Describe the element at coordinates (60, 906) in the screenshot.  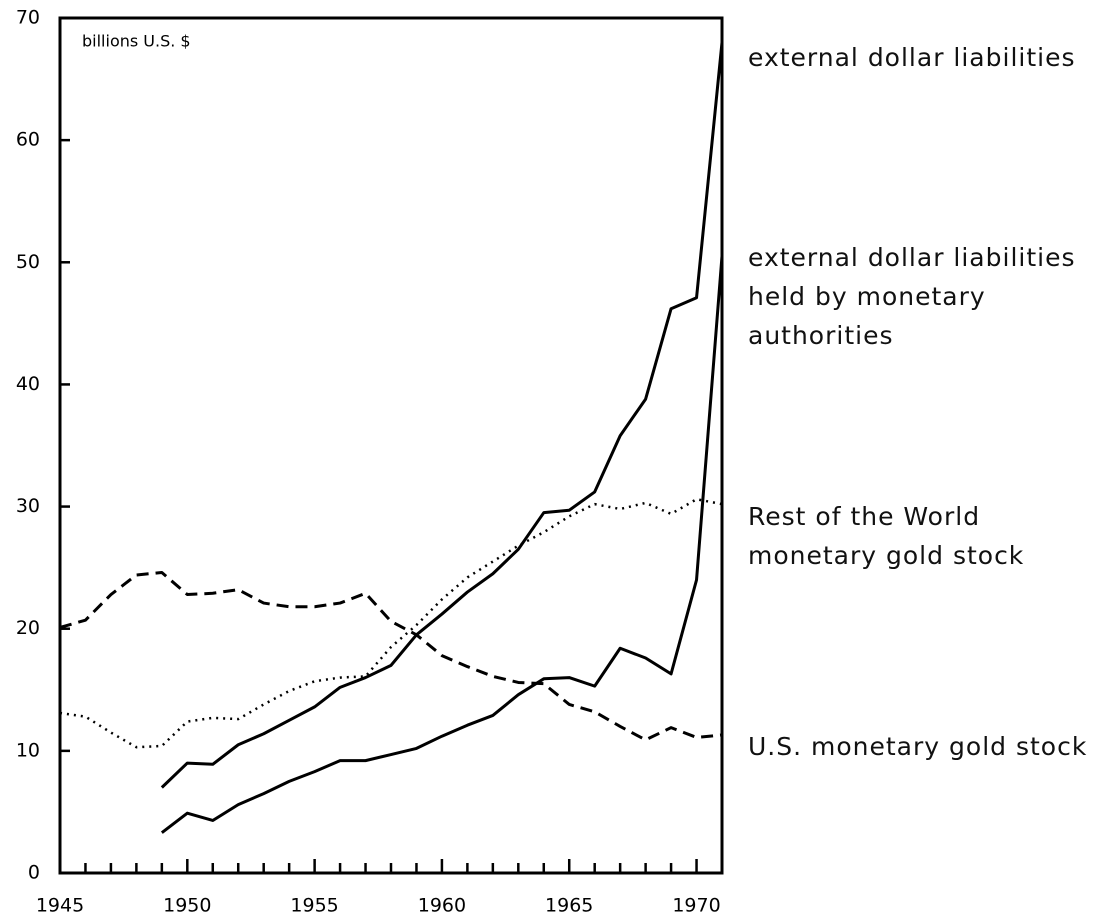
I see `x-tick-label: 1945` at that location.